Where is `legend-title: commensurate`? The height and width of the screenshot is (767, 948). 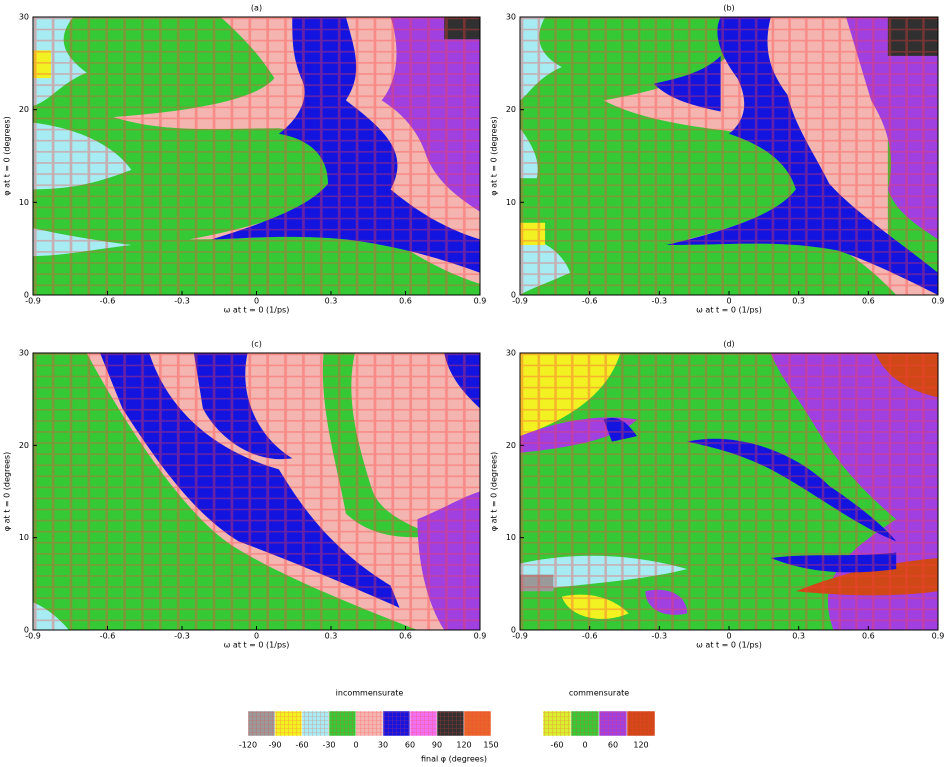
legend-title: commensurate is located at coordinates (599, 693).